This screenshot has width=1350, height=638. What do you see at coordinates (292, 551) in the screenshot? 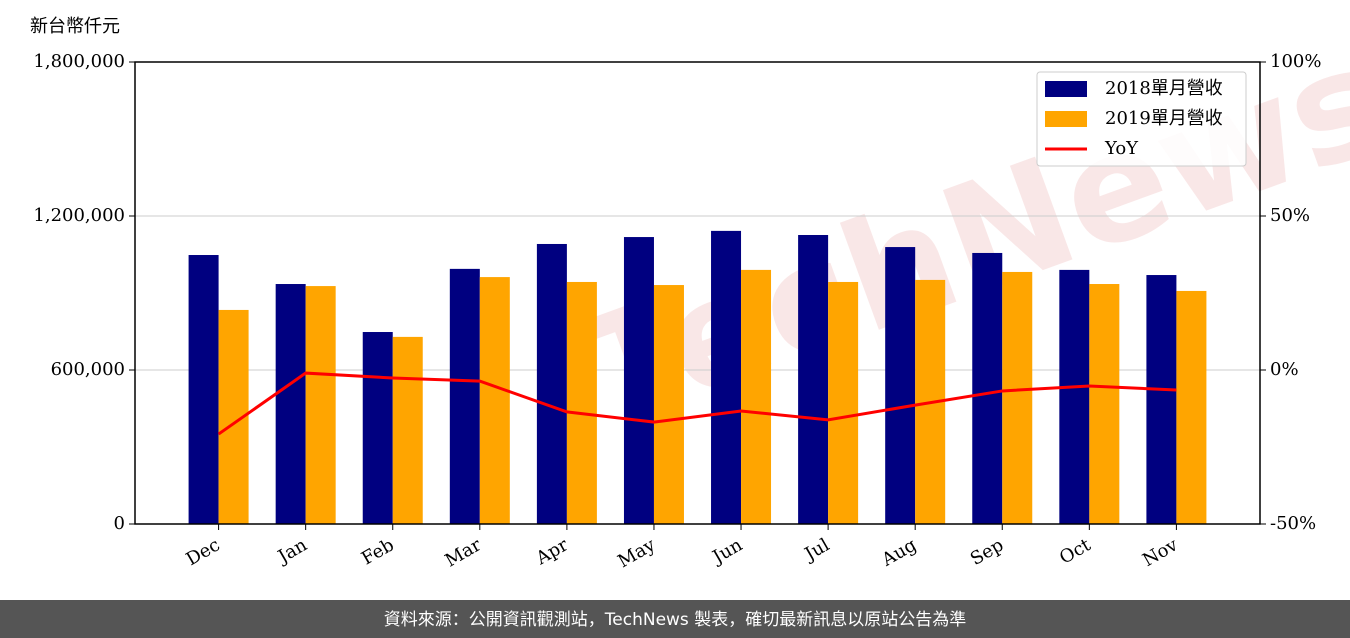
I see `x-tick-label: Jan` at bounding box center [292, 551].